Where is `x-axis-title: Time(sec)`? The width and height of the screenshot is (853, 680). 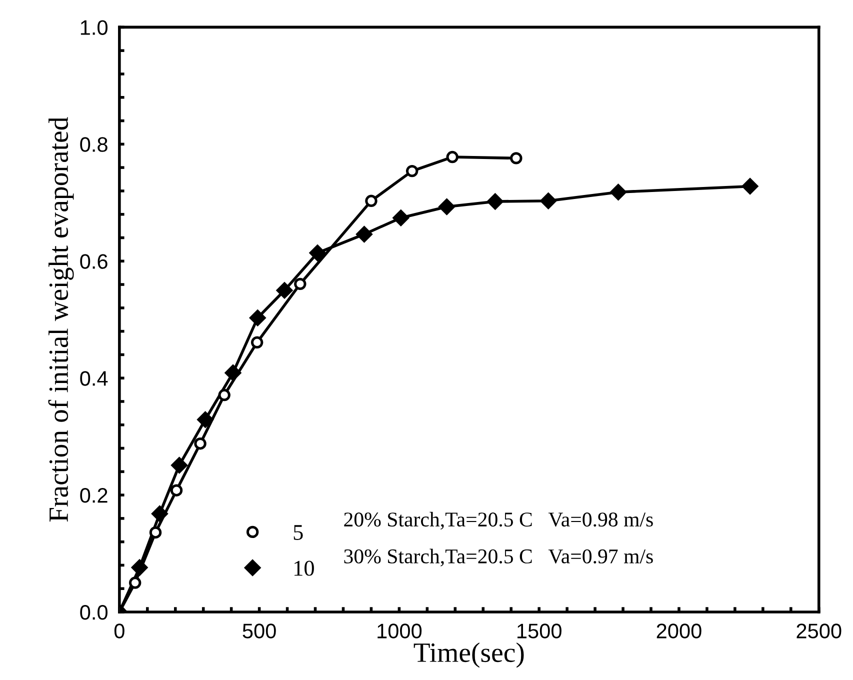
x-axis-title: Time(sec) is located at coordinates (469, 655).